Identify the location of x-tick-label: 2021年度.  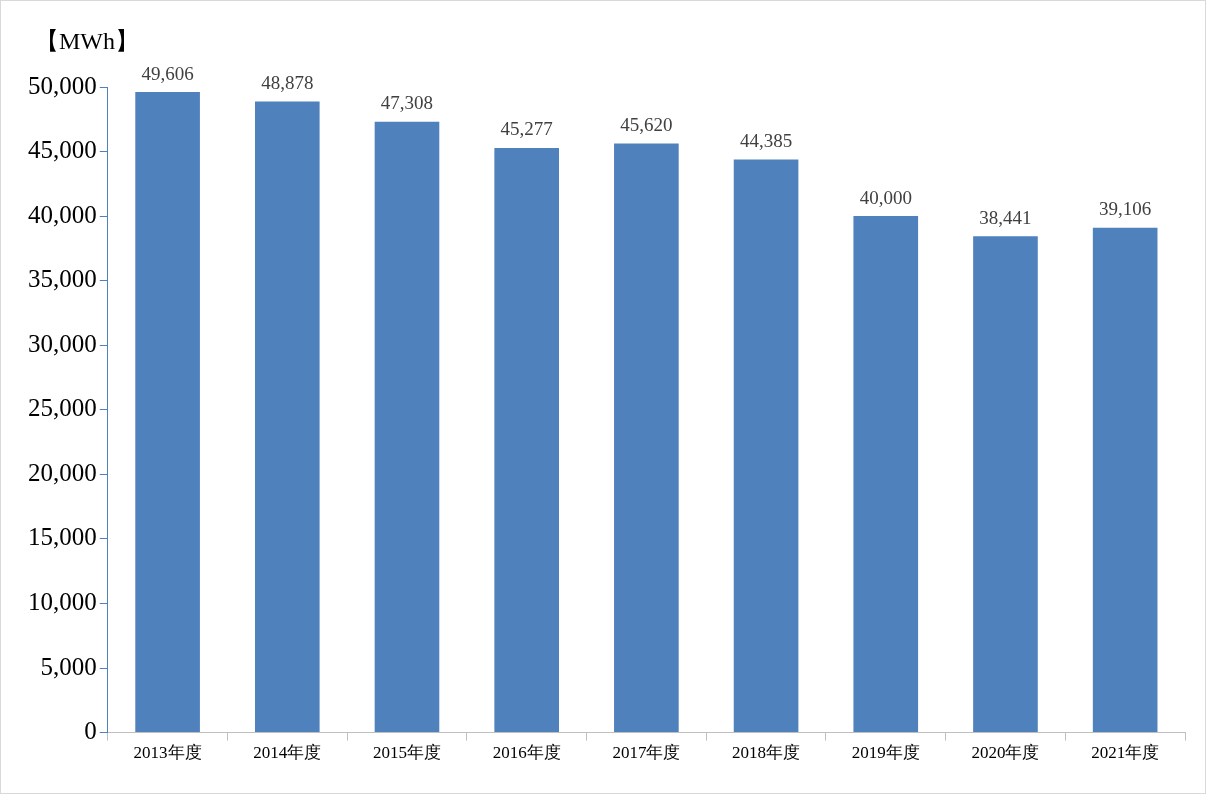
(1125, 753).